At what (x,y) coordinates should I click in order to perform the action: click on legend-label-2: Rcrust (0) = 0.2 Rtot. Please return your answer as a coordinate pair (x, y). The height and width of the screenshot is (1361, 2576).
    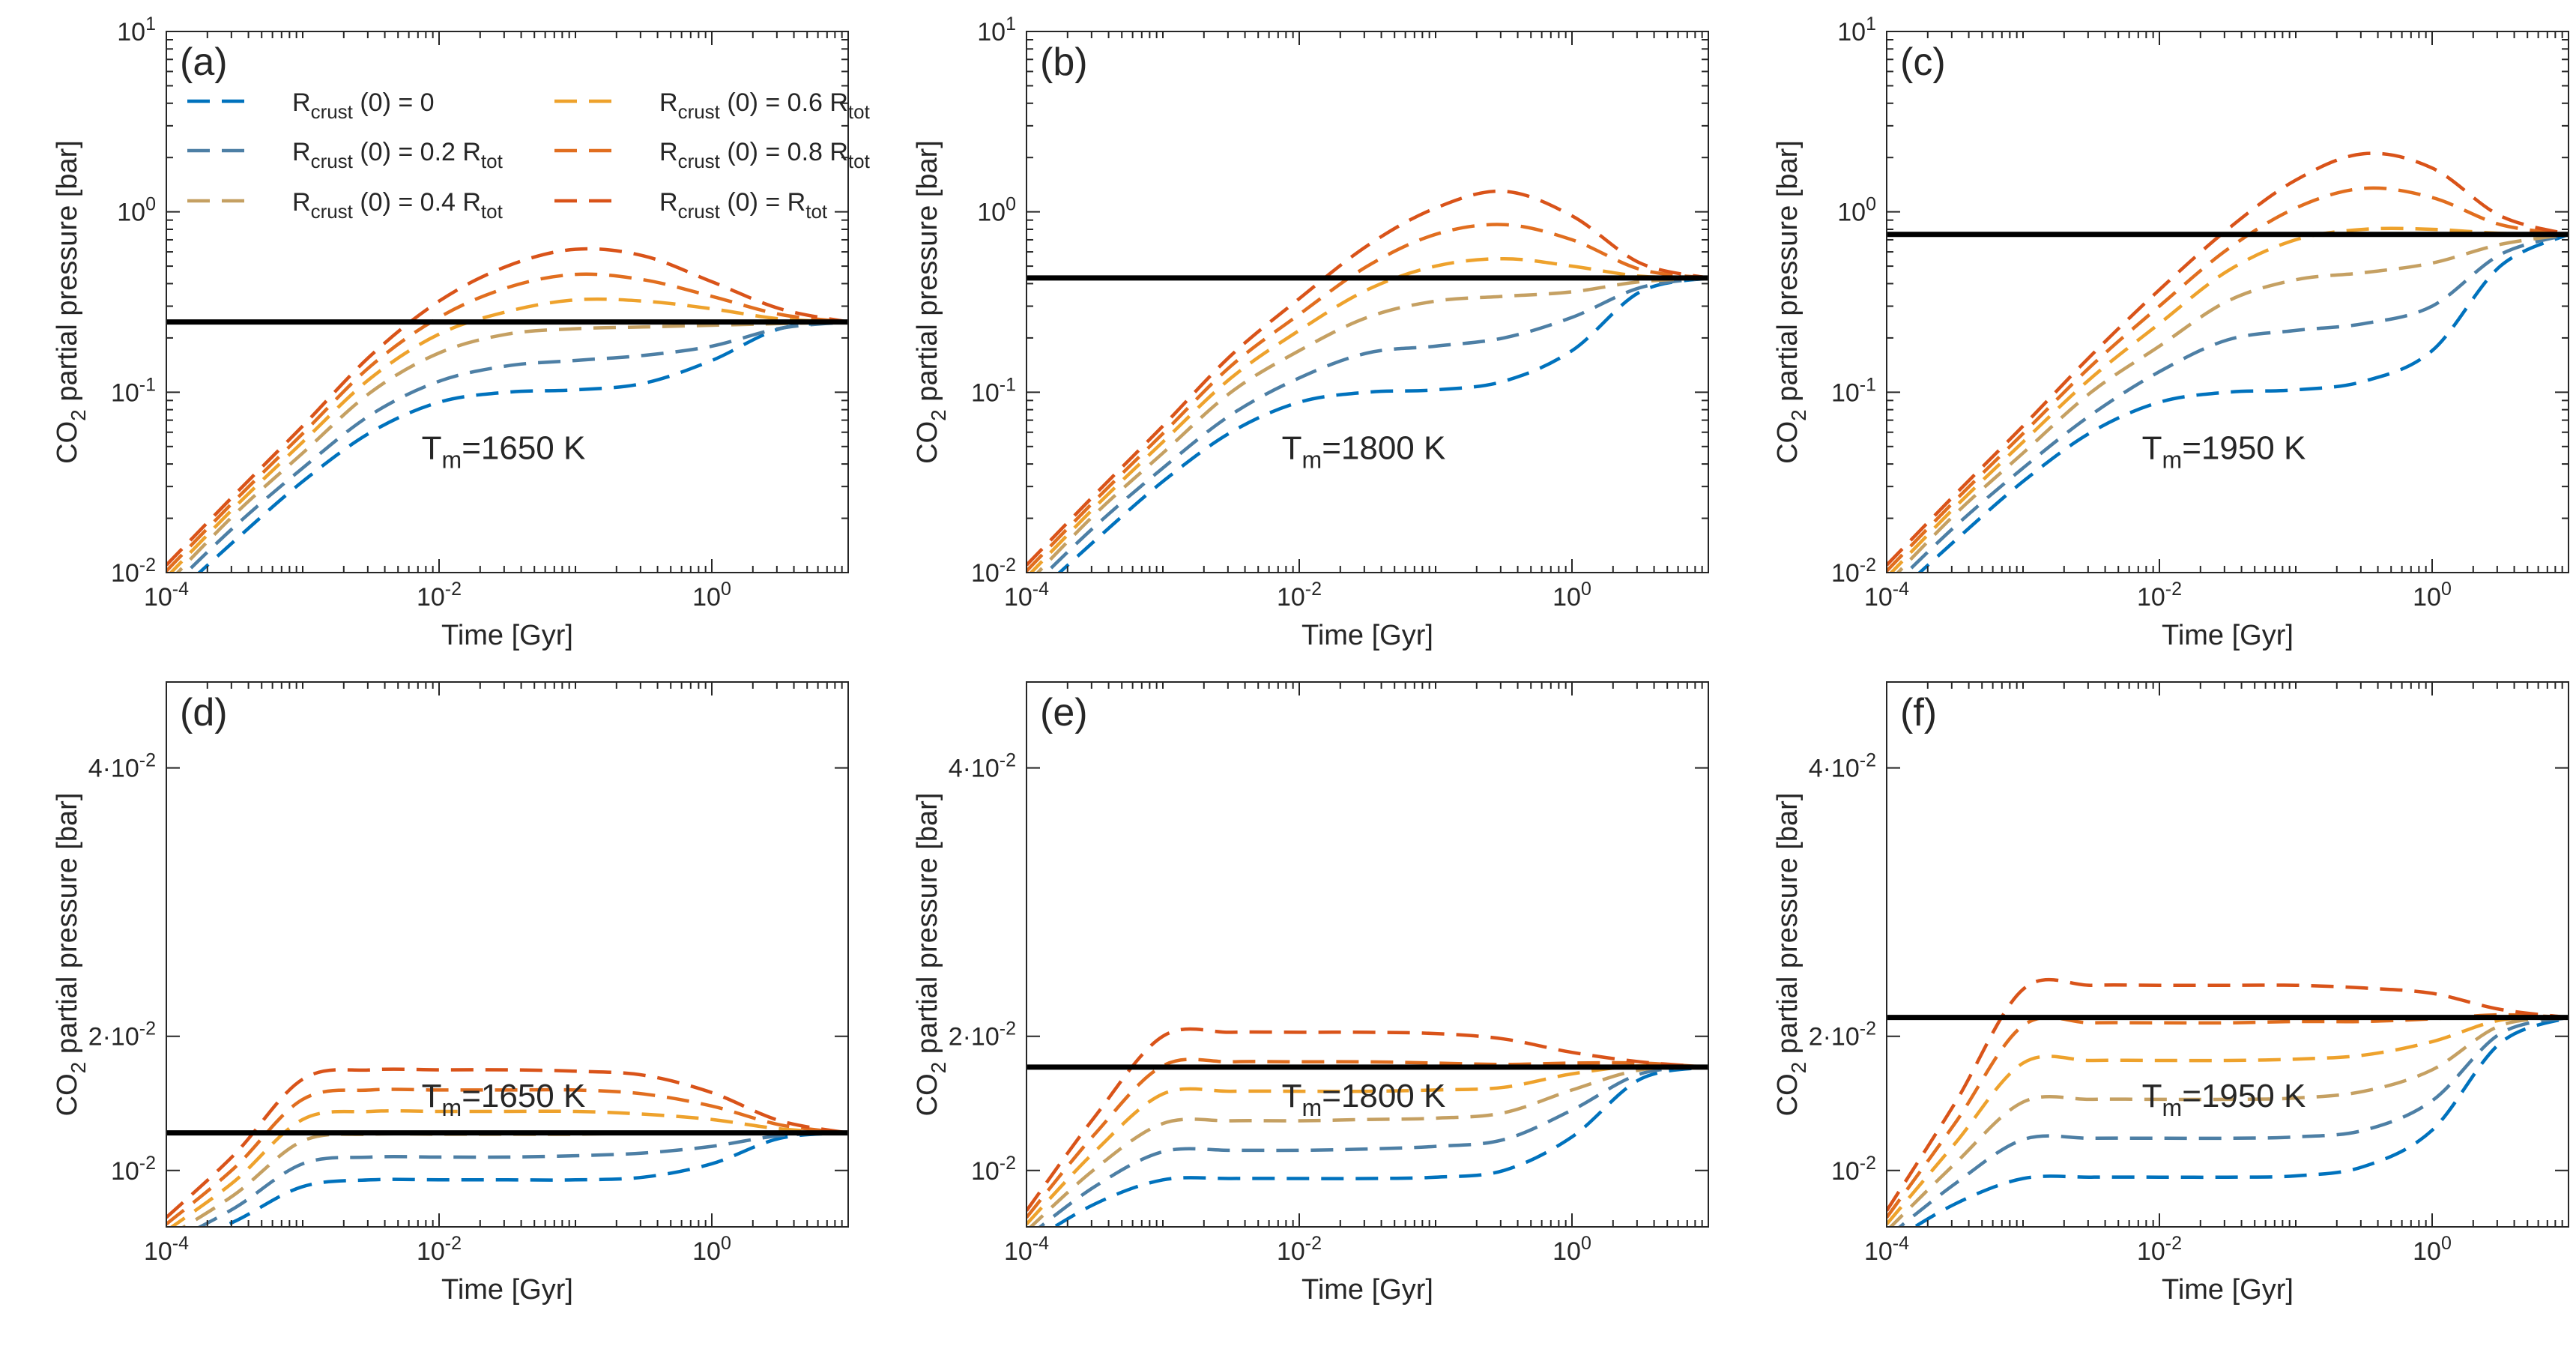
    Looking at the image, I should click on (398, 155).